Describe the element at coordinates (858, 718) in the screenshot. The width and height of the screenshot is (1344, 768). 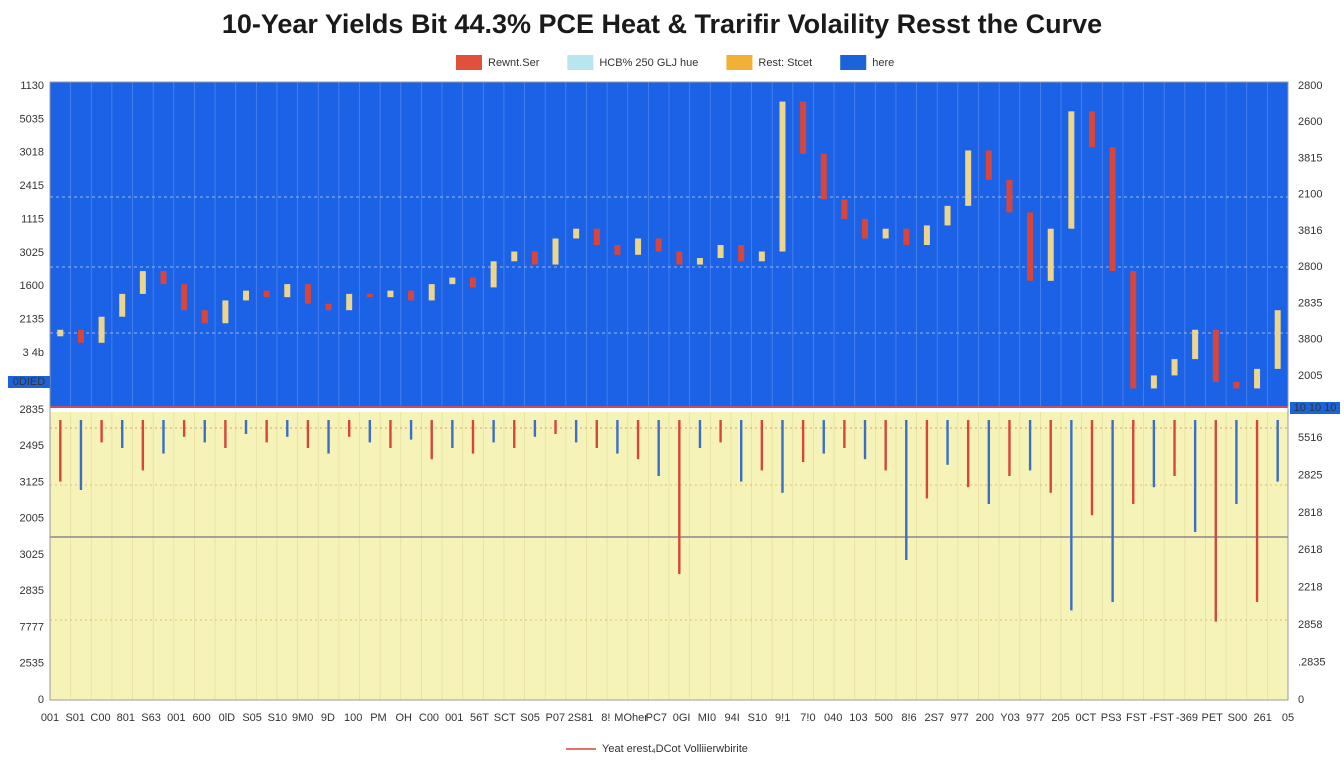
I see `x-tick-label: 103` at that location.